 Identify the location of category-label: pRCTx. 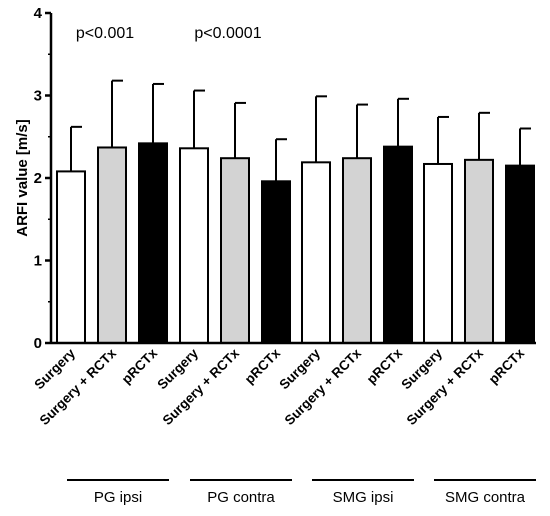
(507, 366).